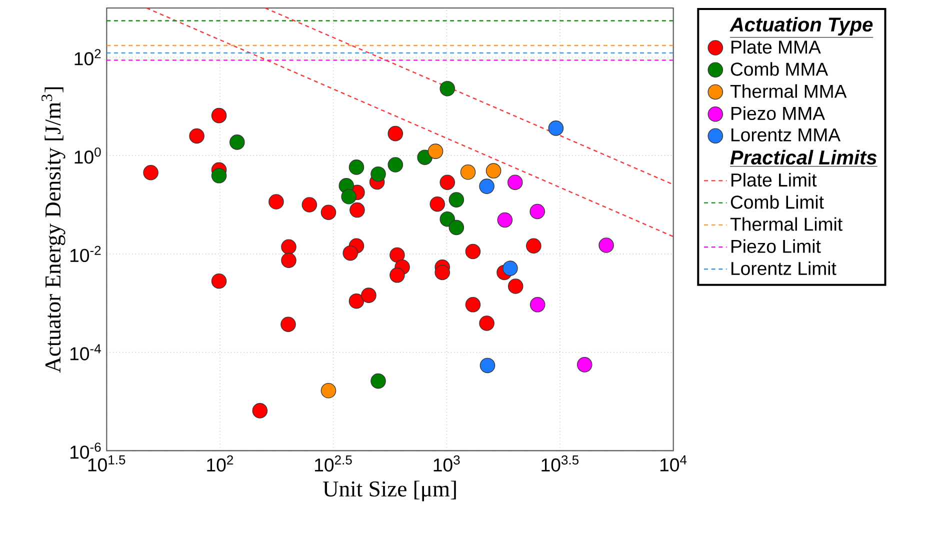 Image resolution: width=944 pixels, height=540 pixels. I want to click on legend-label: Thermal MMA, so click(788, 91).